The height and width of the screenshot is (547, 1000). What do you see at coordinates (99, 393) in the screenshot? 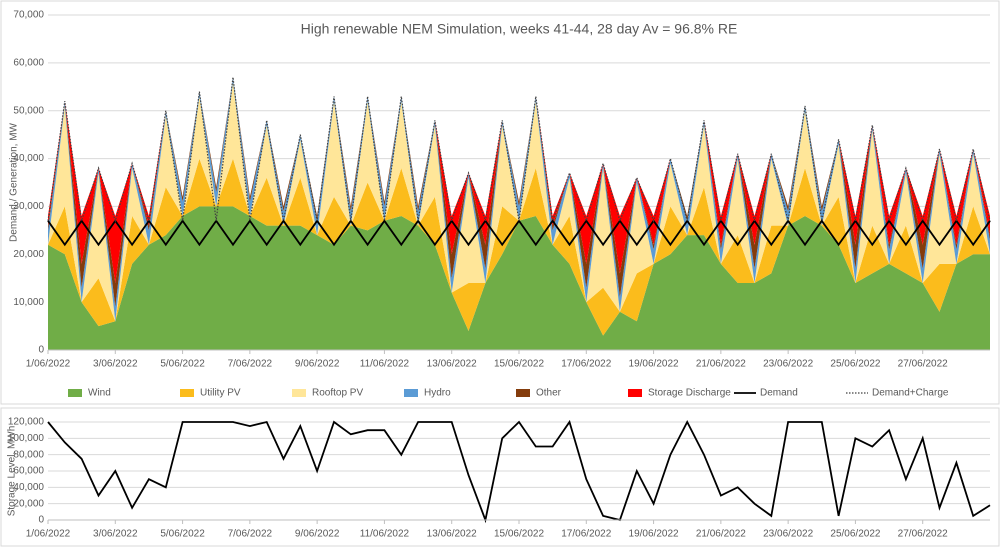
I see `legend-label: Wind` at bounding box center [99, 393].